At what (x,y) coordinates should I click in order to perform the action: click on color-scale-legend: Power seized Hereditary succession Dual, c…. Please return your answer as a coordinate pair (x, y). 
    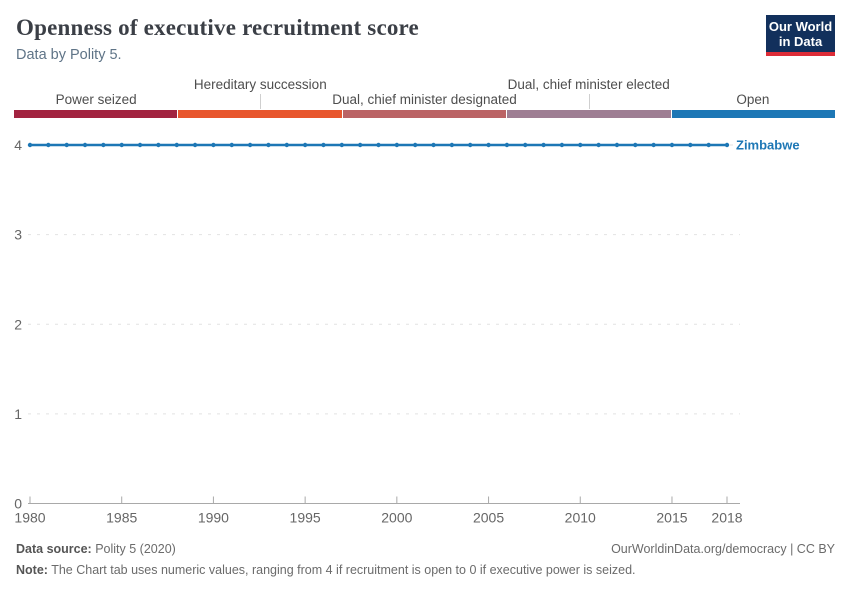
    Looking at the image, I should click on (425, 95).